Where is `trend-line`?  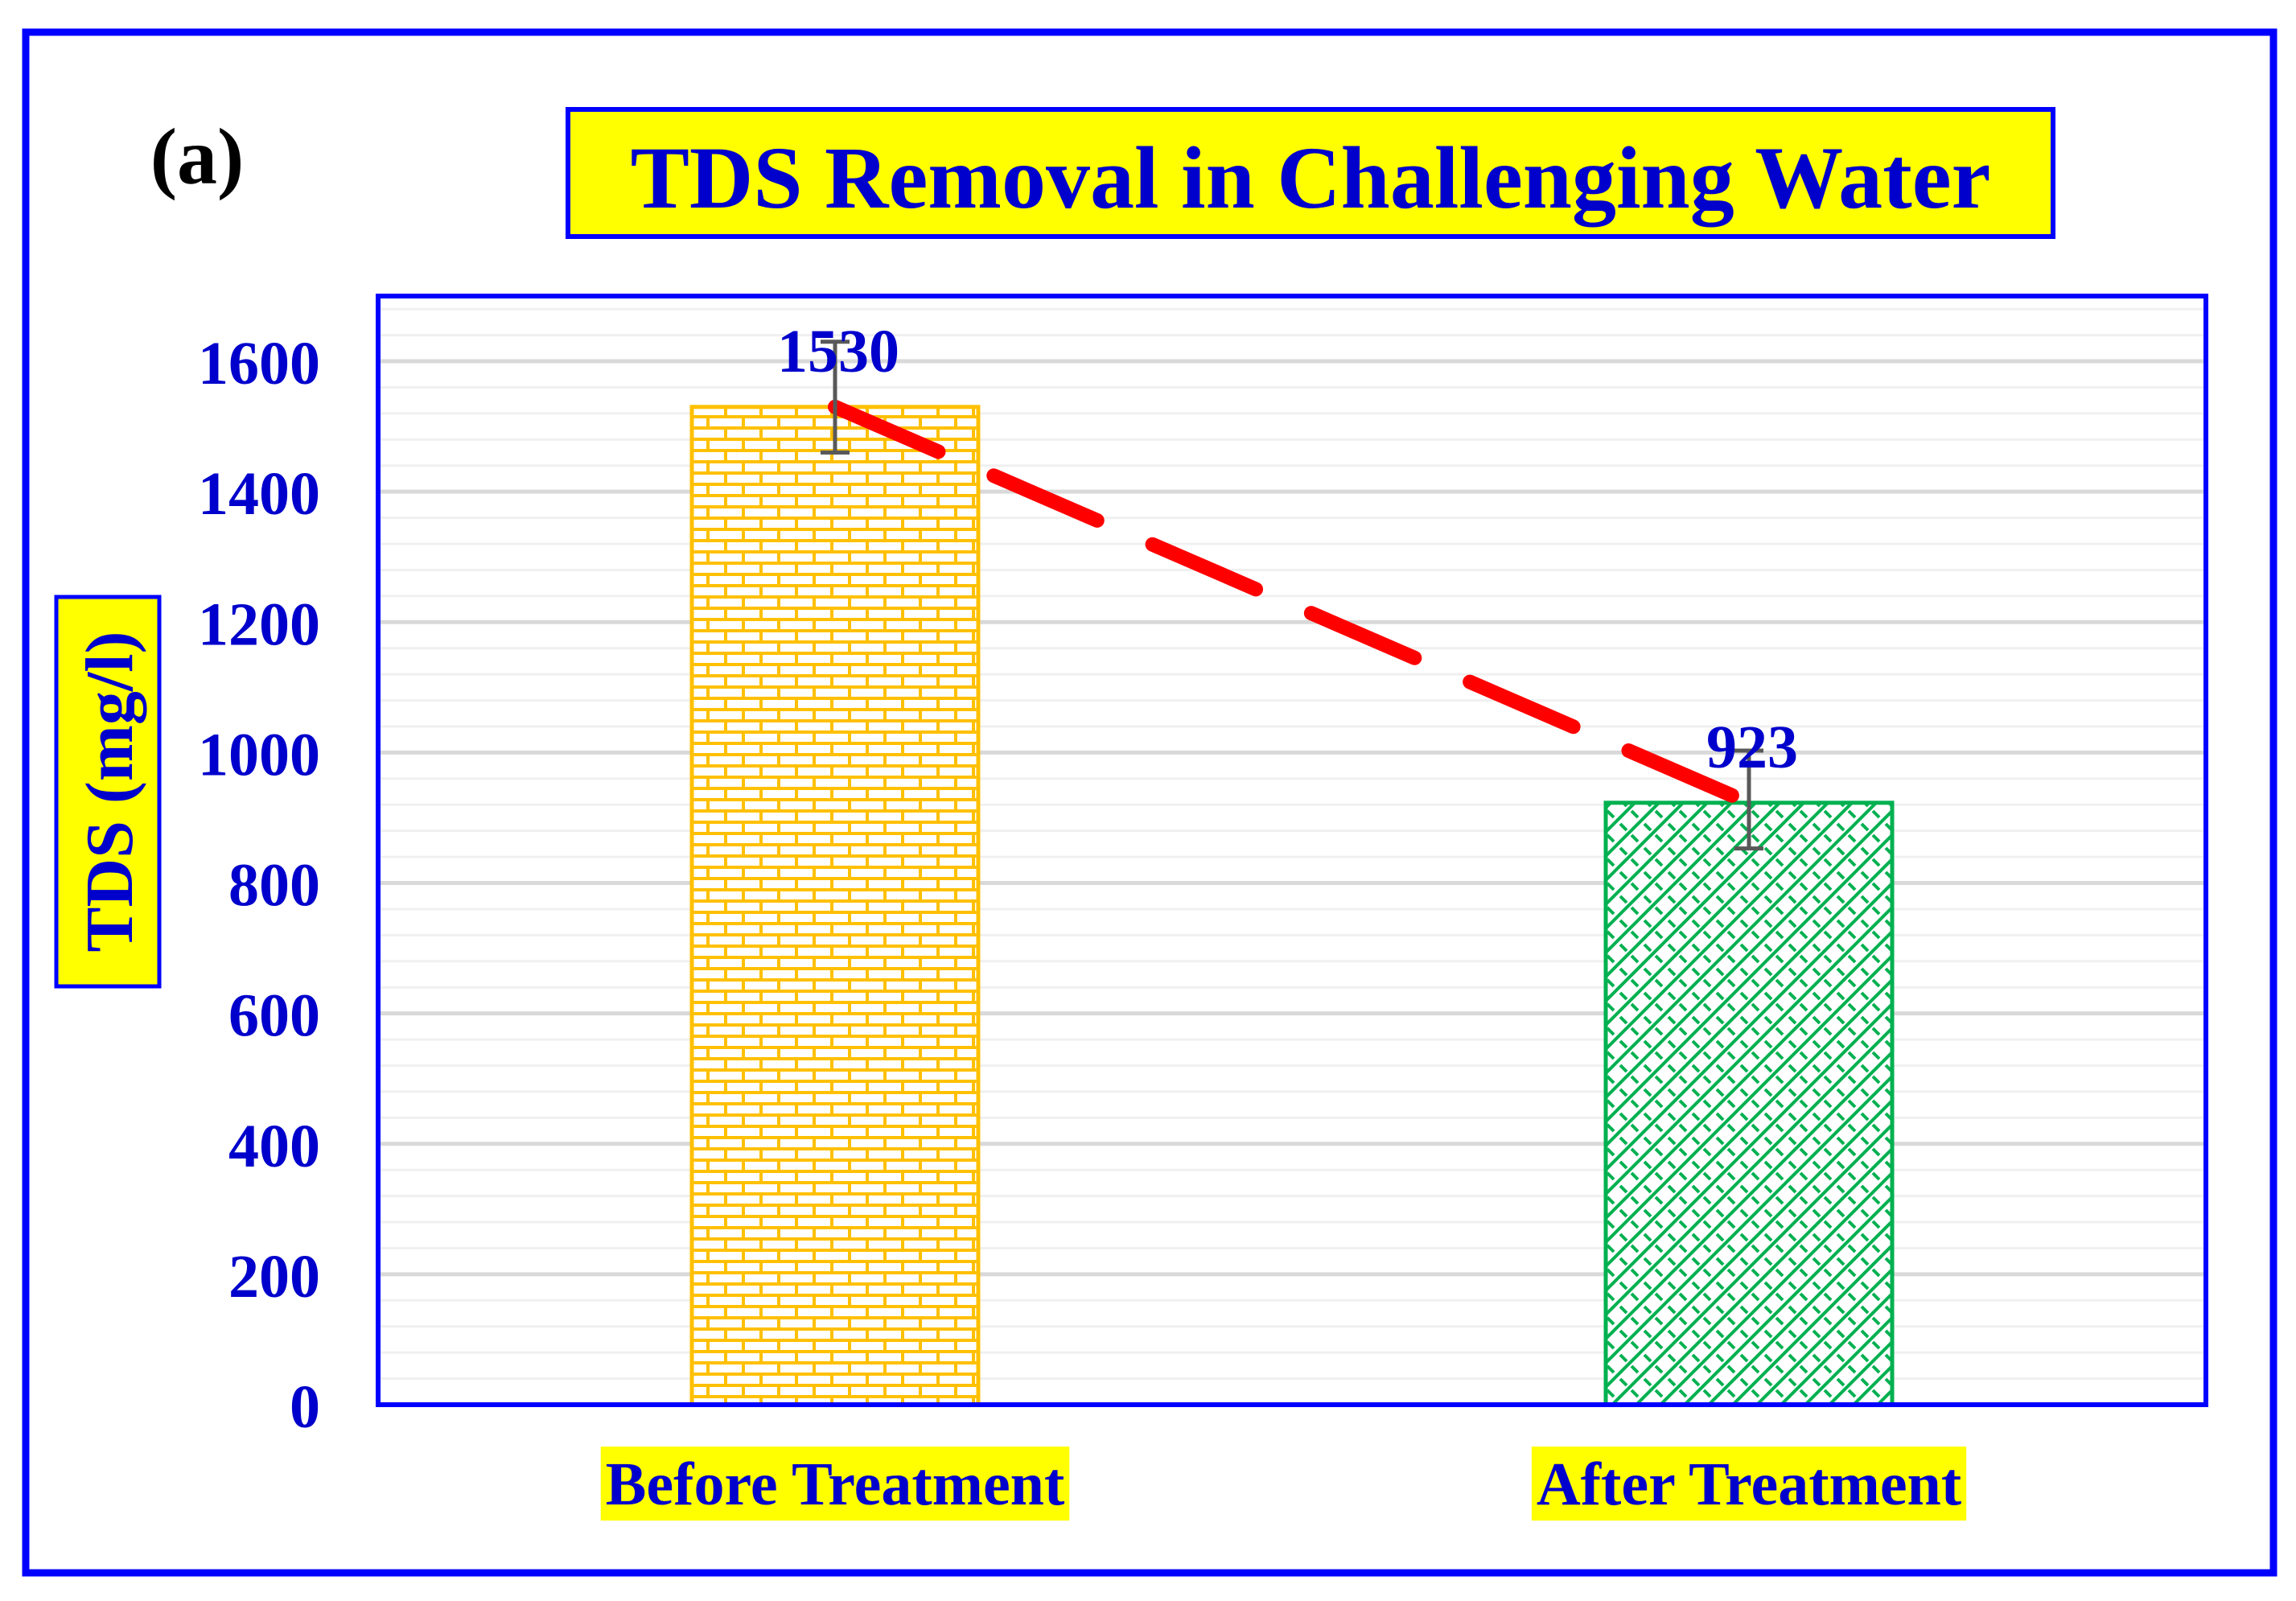
trend-line is located at coordinates (1292, 604).